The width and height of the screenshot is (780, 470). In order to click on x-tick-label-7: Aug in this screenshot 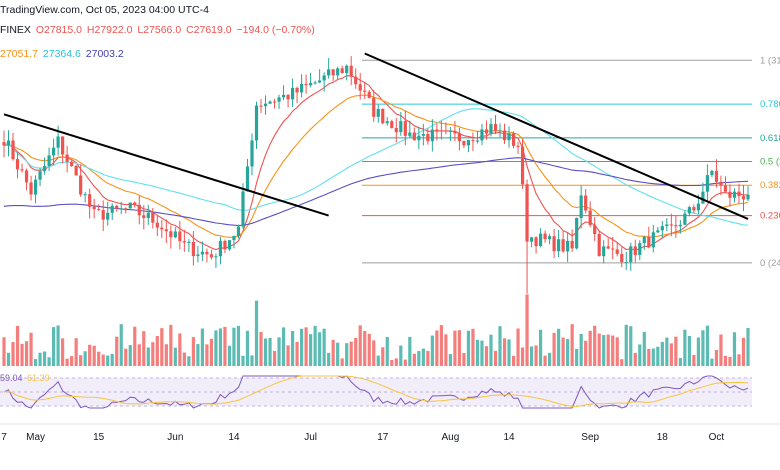, I will do `click(451, 437)`.